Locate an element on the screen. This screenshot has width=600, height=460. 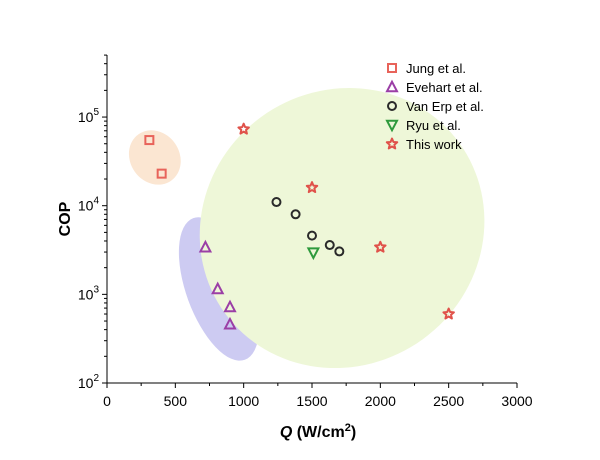
legend-item: Jung et al. is located at coordinates (426, 68).